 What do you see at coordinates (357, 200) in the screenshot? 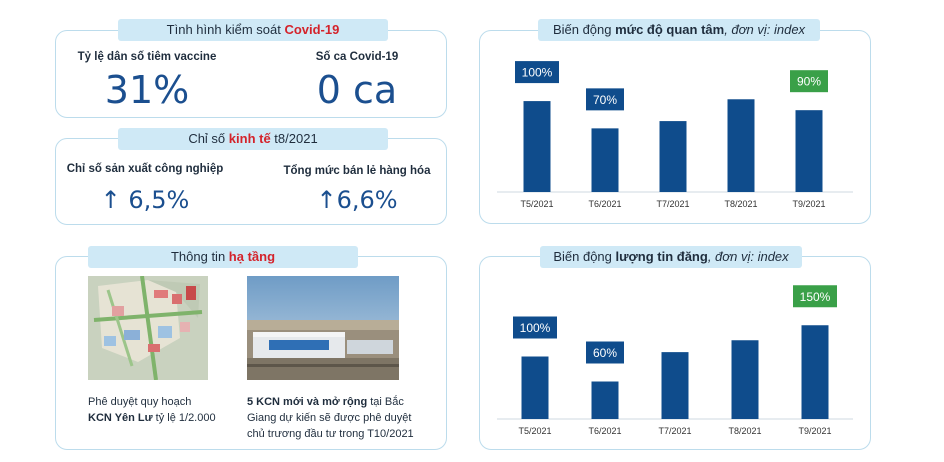
I see `retail-sales-value: ↑6,6%` at bounding box center [357, 200].